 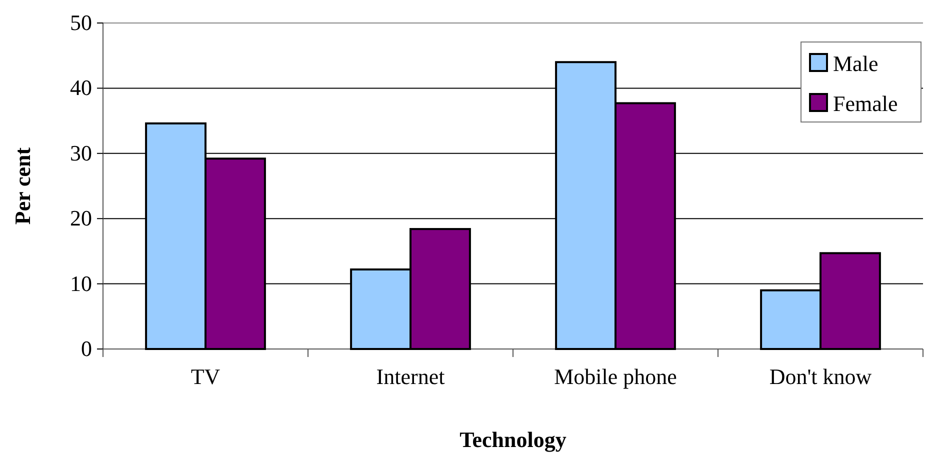 I want to click on legend-label: Male, so click(x=855, y=63).